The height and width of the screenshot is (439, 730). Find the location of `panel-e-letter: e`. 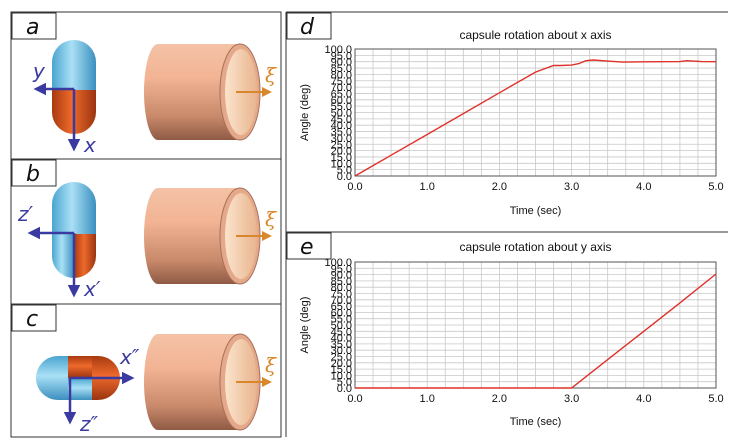

panel-e-letter: e is located at coordinates (307, 247).